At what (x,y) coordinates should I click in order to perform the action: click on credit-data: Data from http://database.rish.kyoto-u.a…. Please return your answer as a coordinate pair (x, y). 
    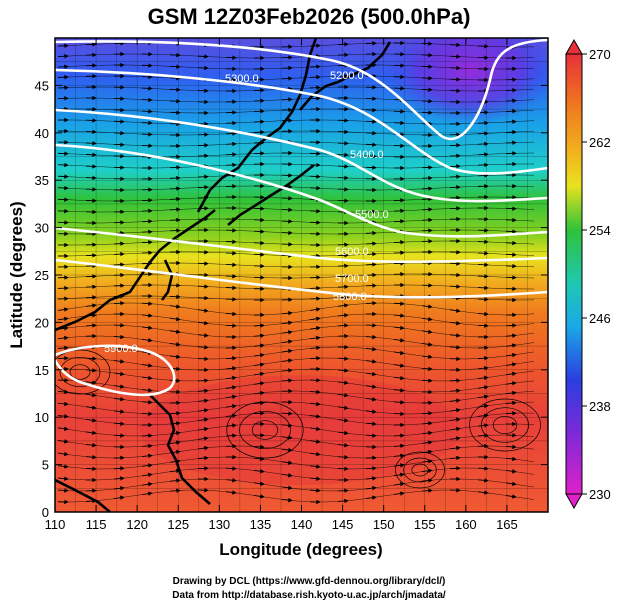
    Looking at the image, I should click on (309, 595).